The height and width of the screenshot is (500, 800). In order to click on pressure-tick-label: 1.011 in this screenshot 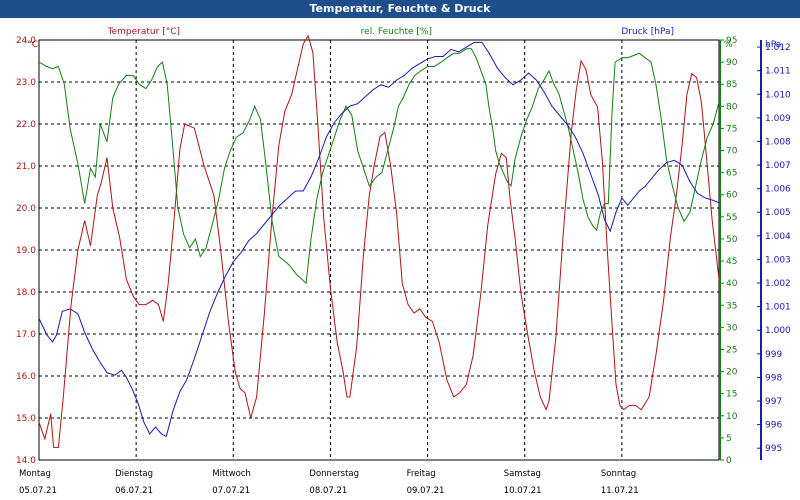, I will do `click(778, 72)`.